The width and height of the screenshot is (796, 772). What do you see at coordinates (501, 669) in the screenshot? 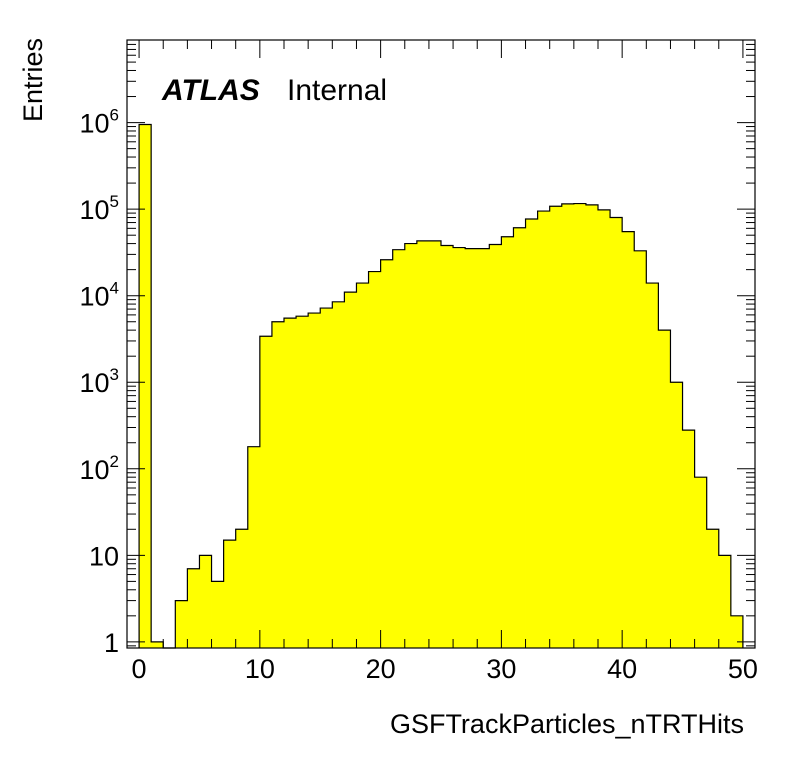
I see `x-tick-label: 30` at bounding box center [501, 669].